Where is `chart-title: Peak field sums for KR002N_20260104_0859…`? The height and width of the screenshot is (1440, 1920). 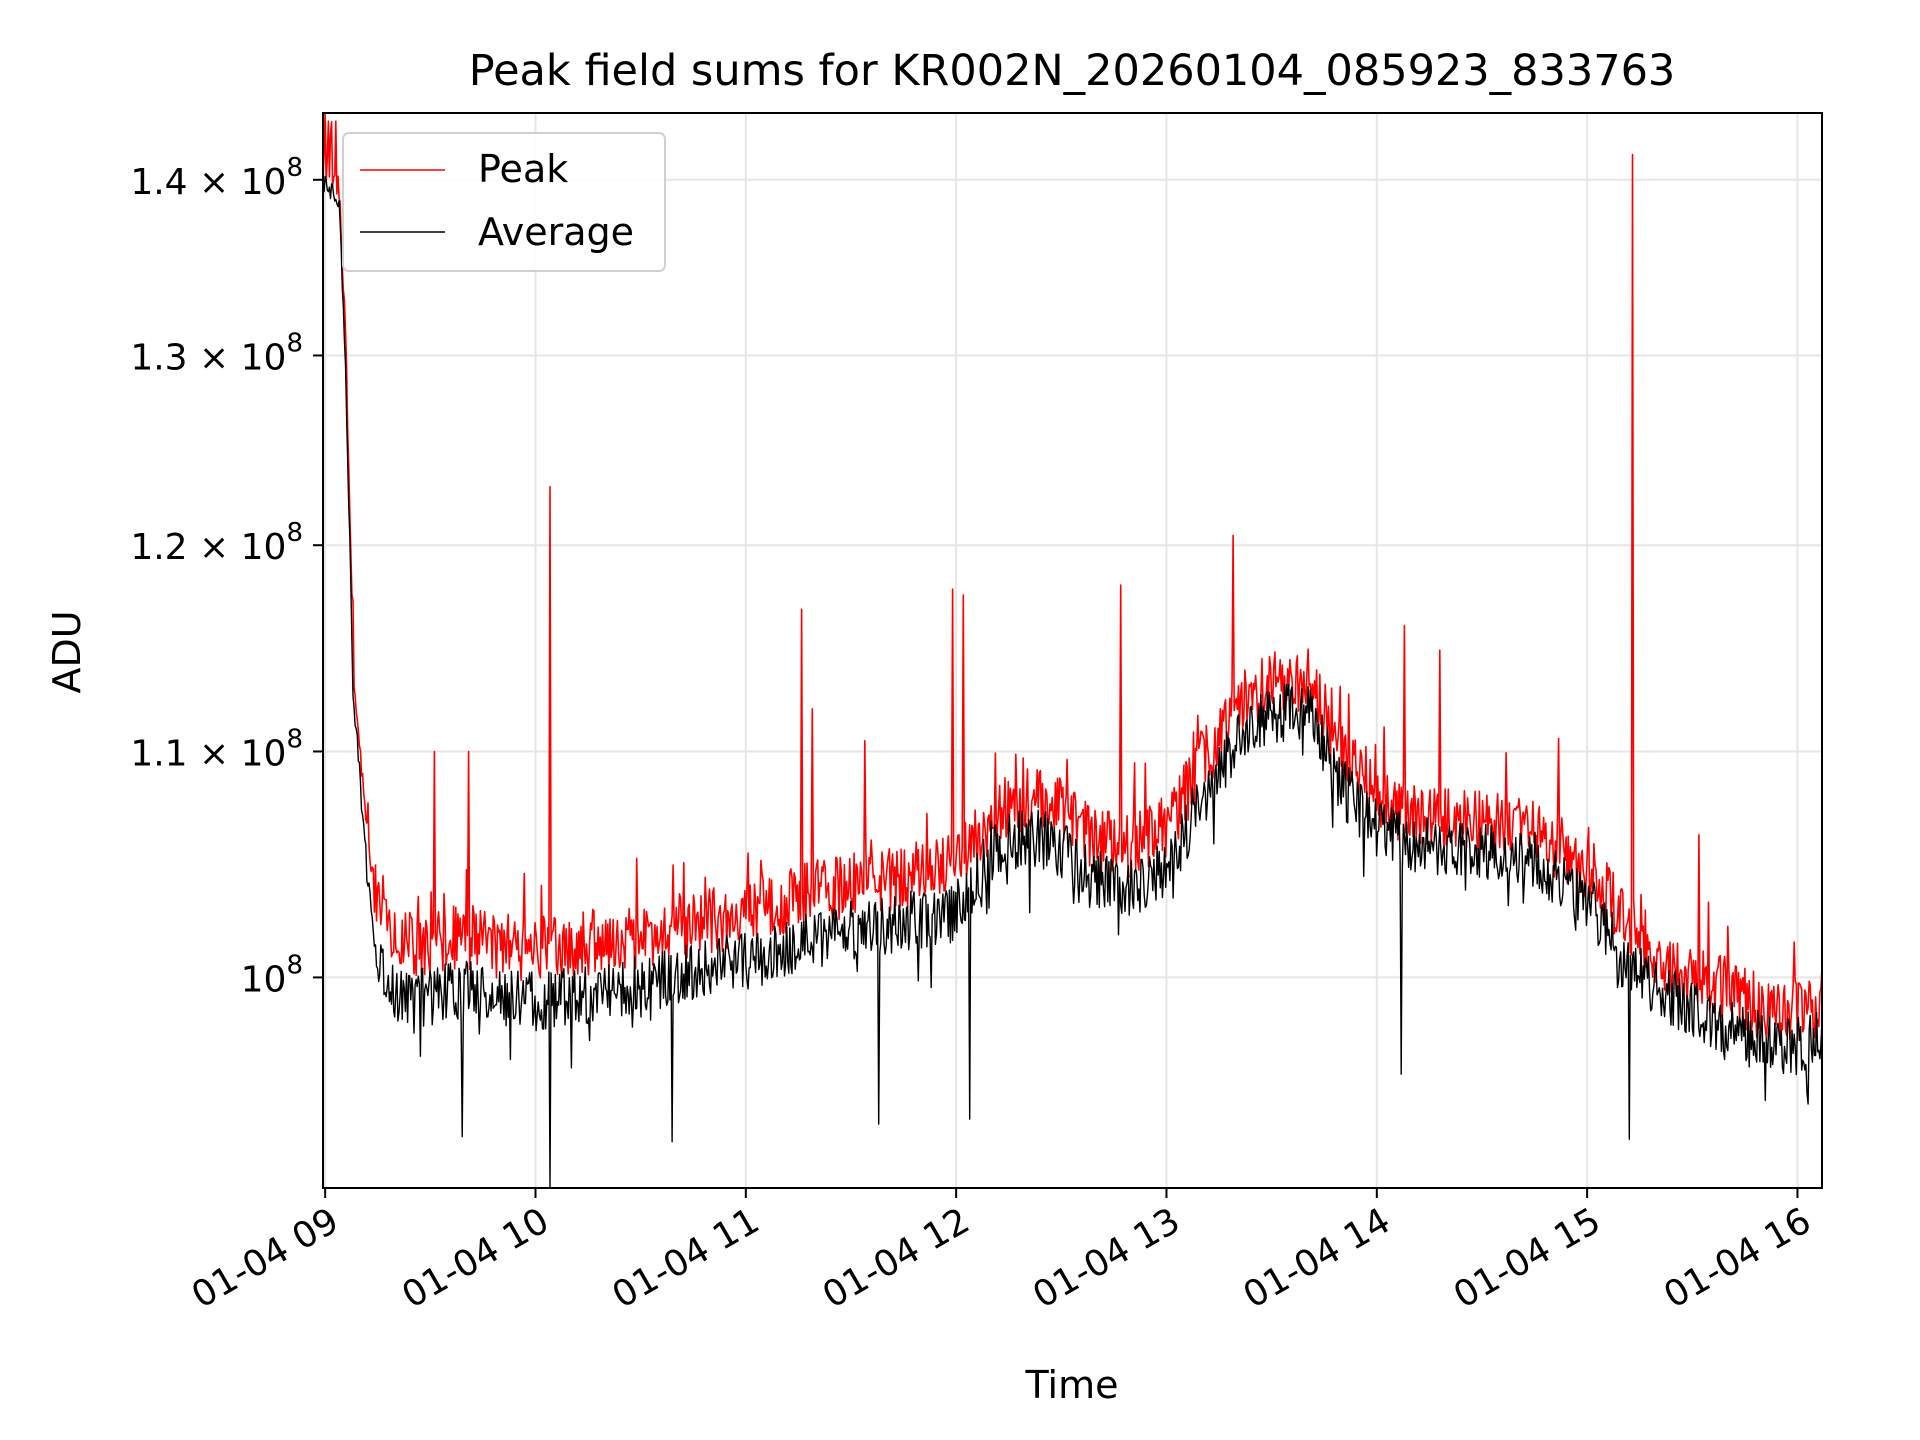 chart-title: Peak field sums for KR002N_20260104_0859… is located at coordinates (1072, 71).